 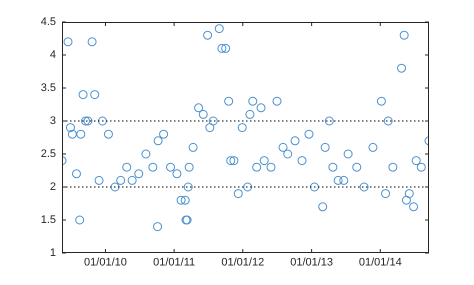 I want to click on y-tick-label: 4.5, so click(x=48, y=22).